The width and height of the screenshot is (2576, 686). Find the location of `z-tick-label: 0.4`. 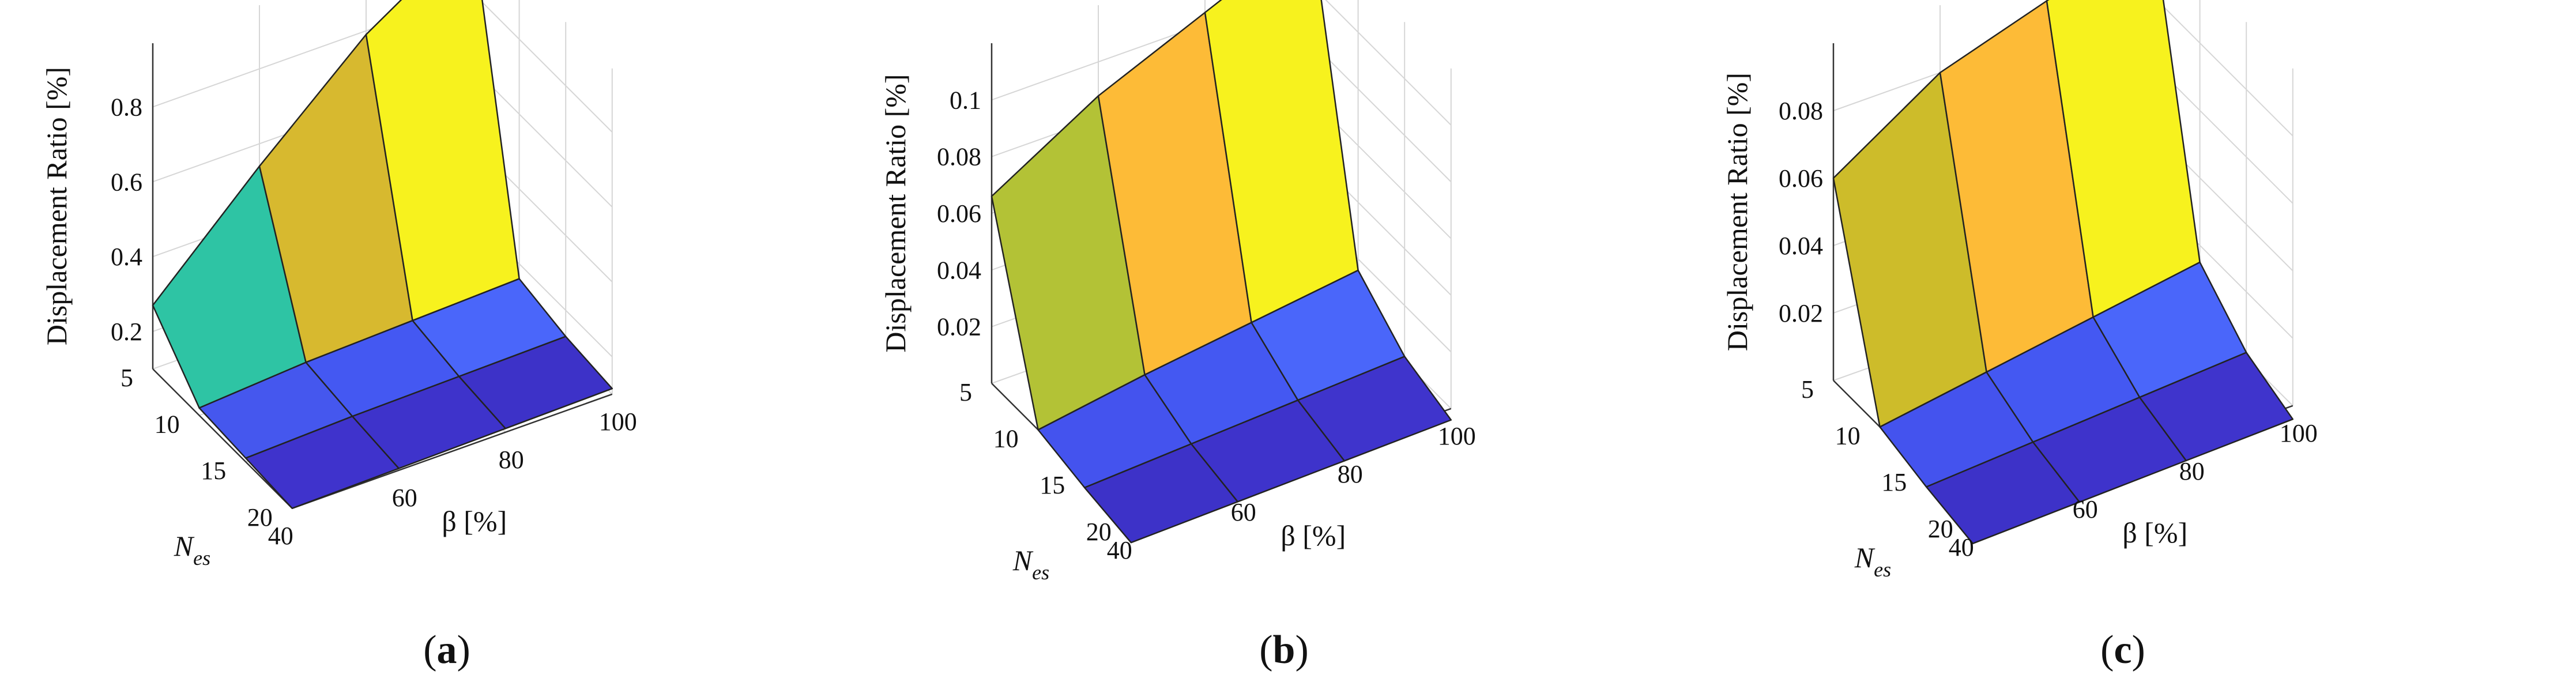

z-tick-label: 0.4 is located at coordinates (126, 257).